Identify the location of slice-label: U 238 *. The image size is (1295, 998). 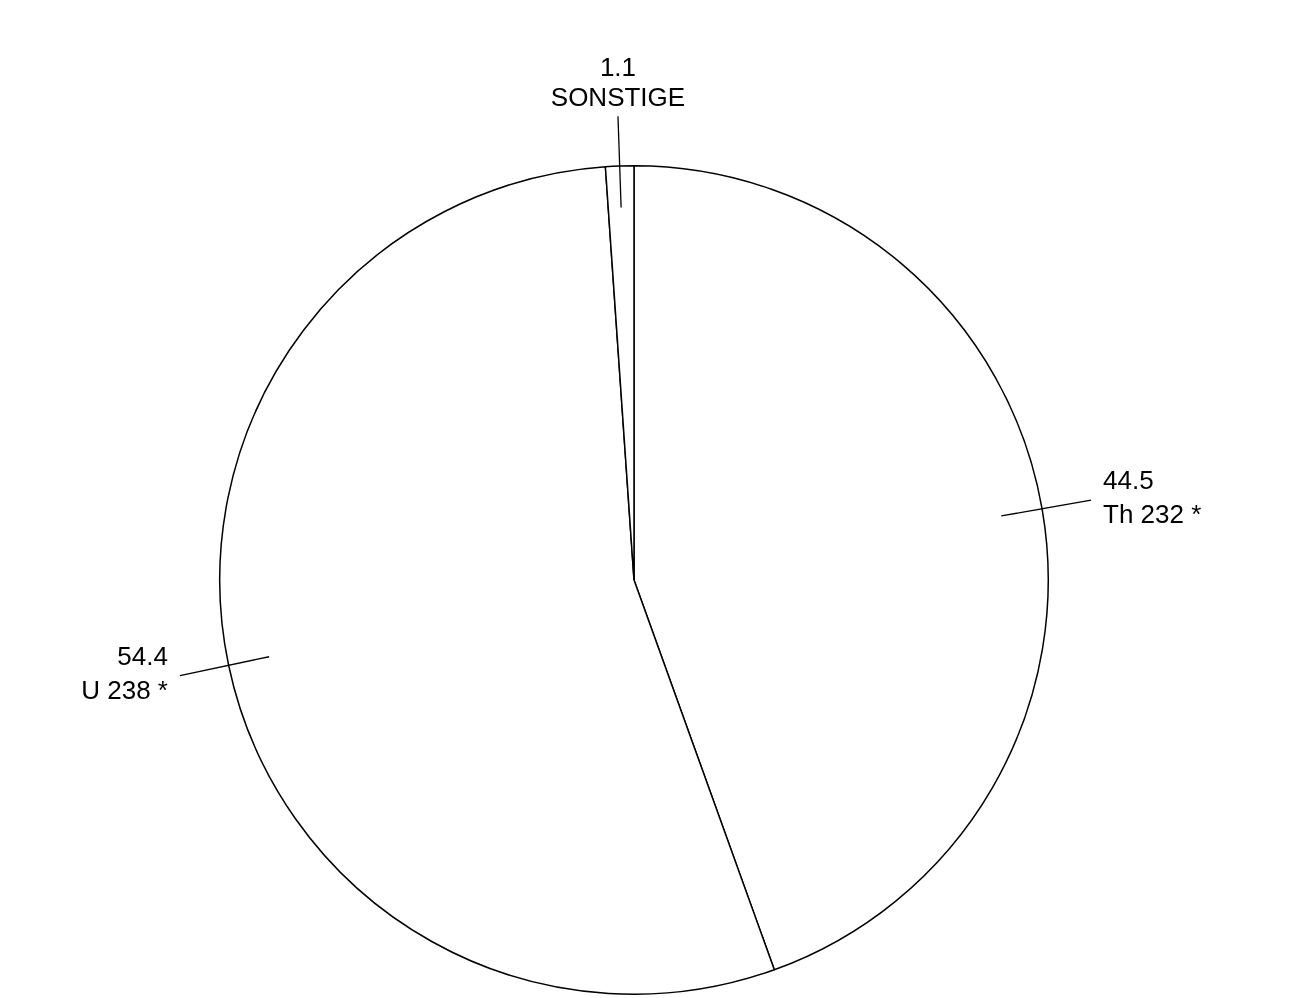
(124, 689).